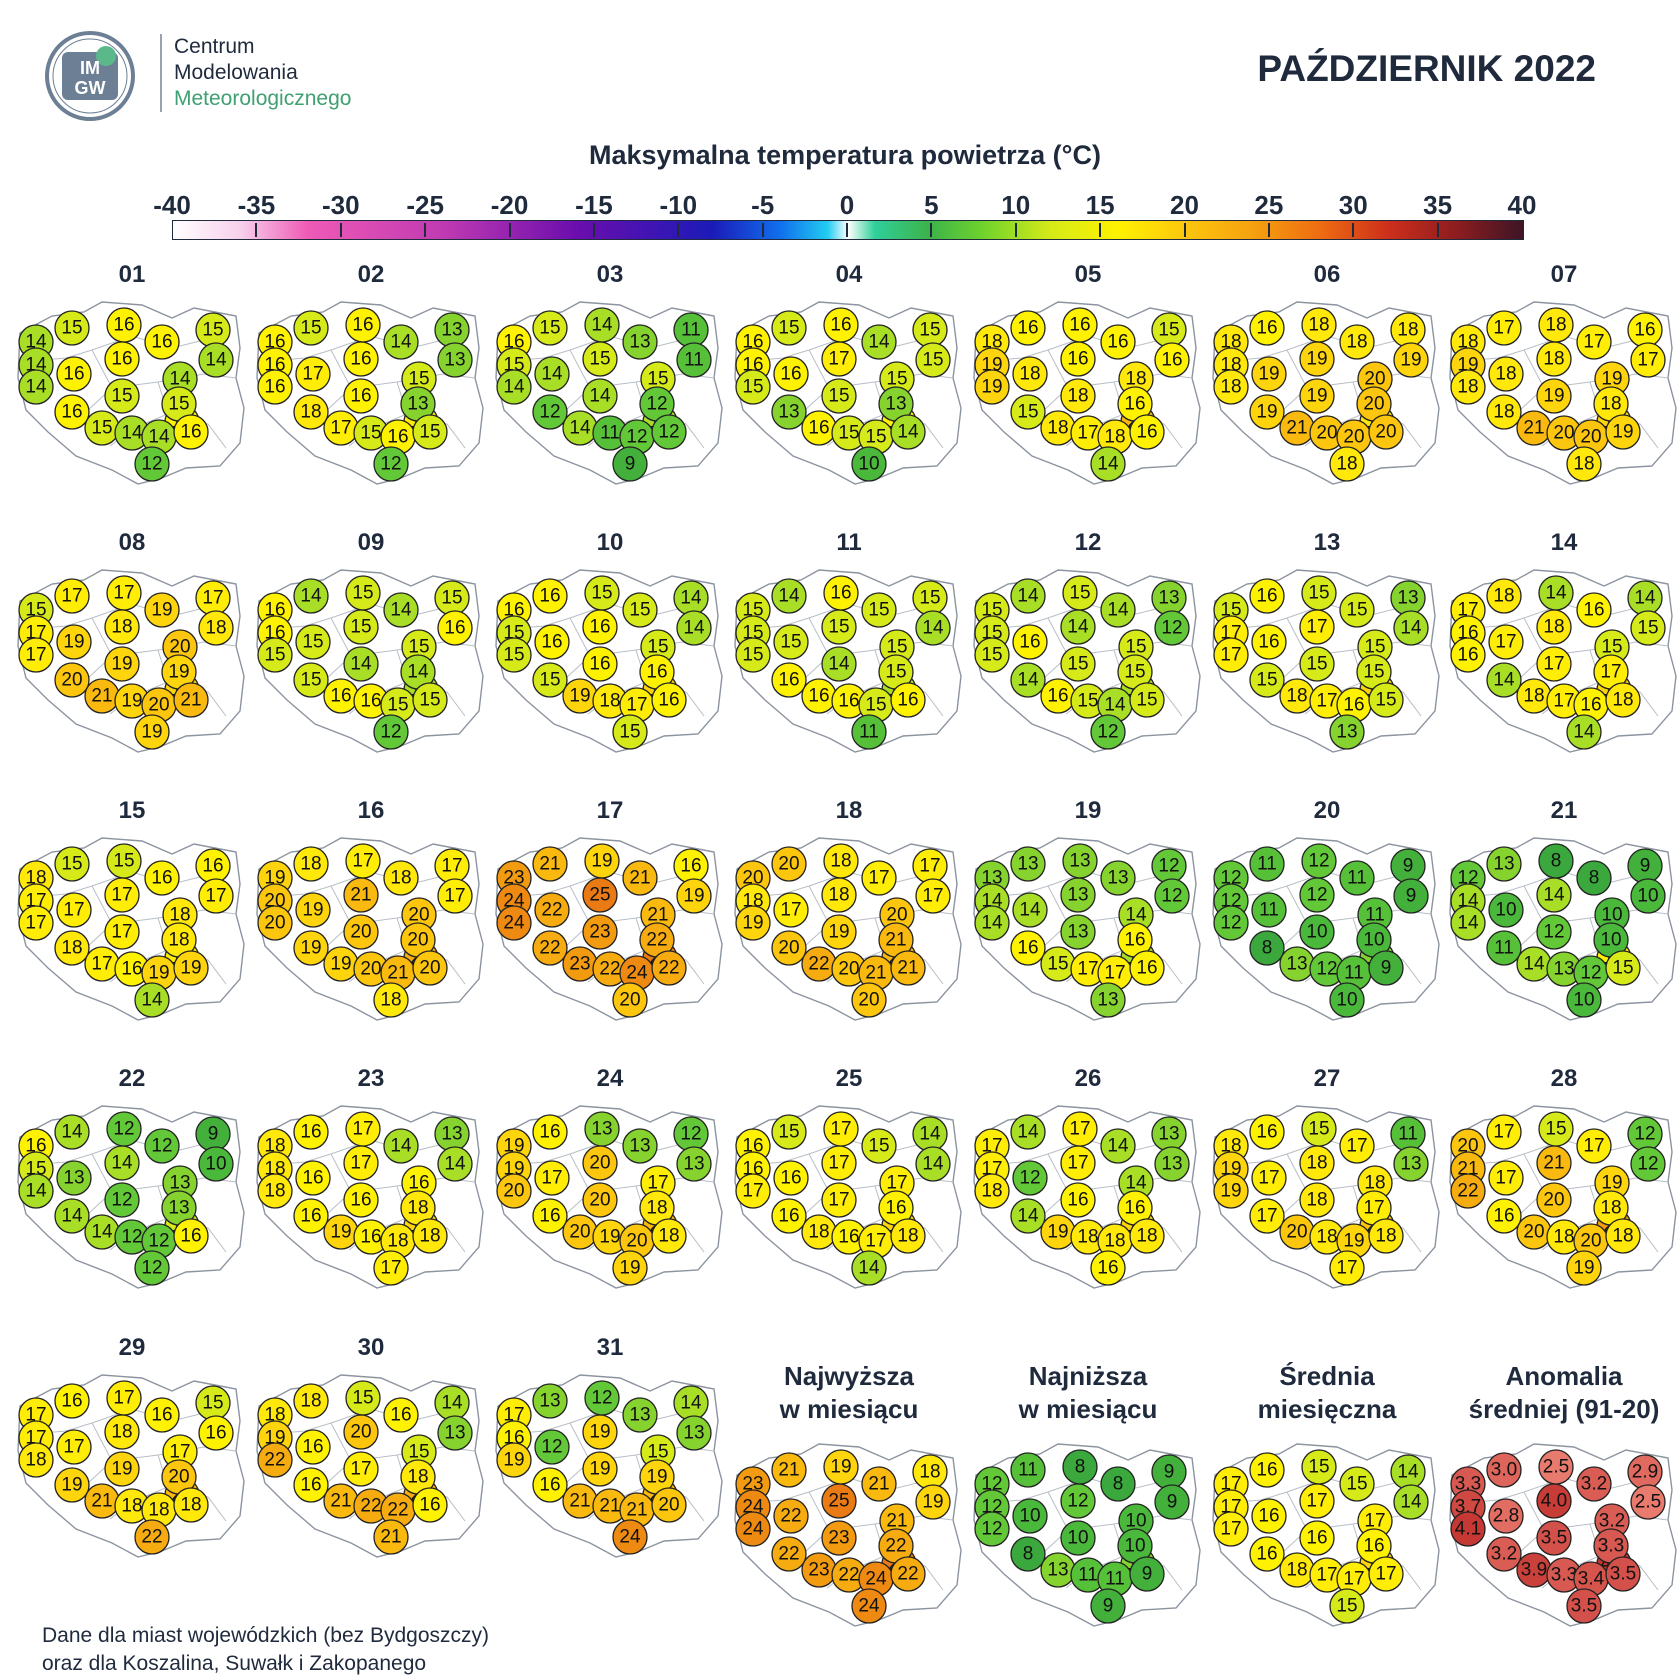 Image resolution: width=1680 pixels, height=1680 pixels. Describe the element at coordinates (1612, 1521) in the screenshot. I see `station-value-label: 3.2` at that location.